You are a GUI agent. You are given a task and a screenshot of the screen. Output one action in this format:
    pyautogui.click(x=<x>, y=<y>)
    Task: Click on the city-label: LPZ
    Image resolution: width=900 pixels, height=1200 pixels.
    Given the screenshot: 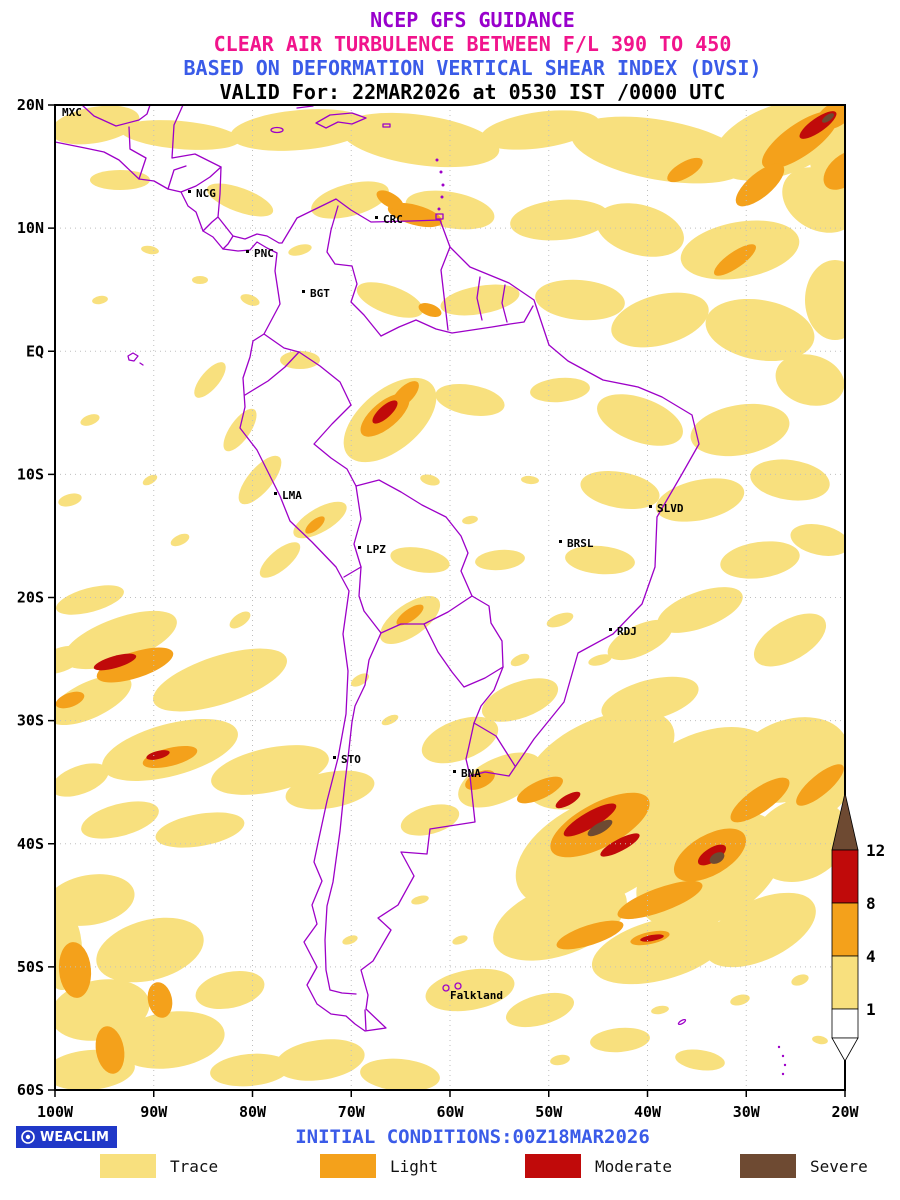 What is the action you would take?
    pyautogui.click(x=376, y=549)
    